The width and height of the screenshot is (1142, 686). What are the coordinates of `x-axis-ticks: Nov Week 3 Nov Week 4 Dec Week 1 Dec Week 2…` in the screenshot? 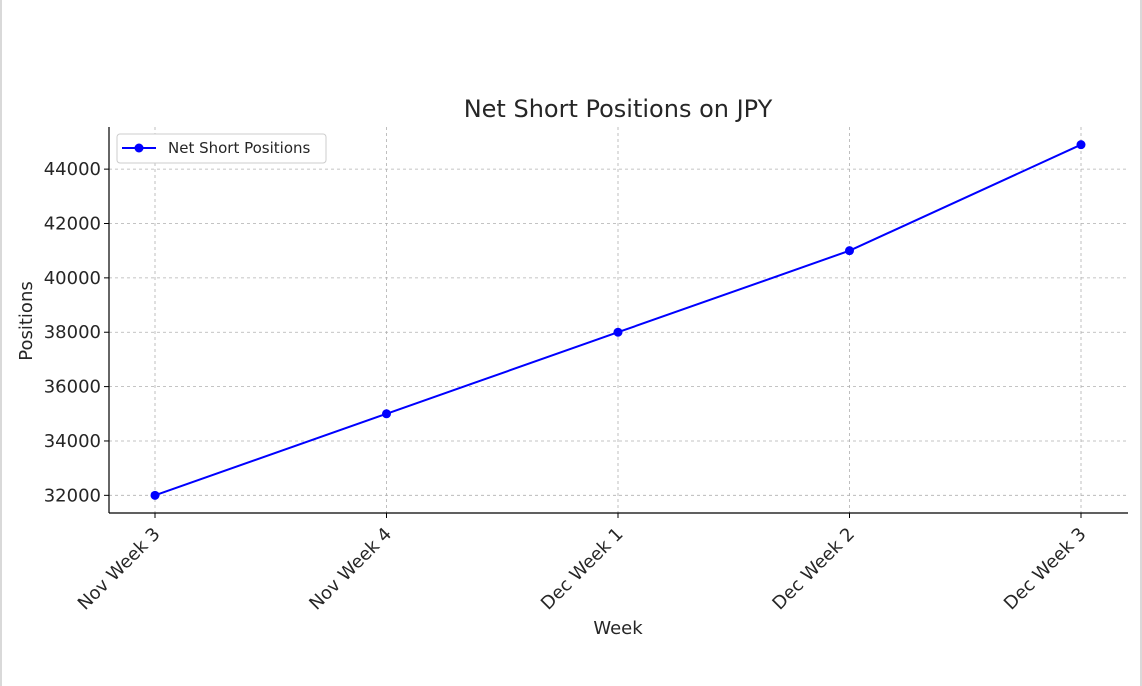 It's located at (582, 563).